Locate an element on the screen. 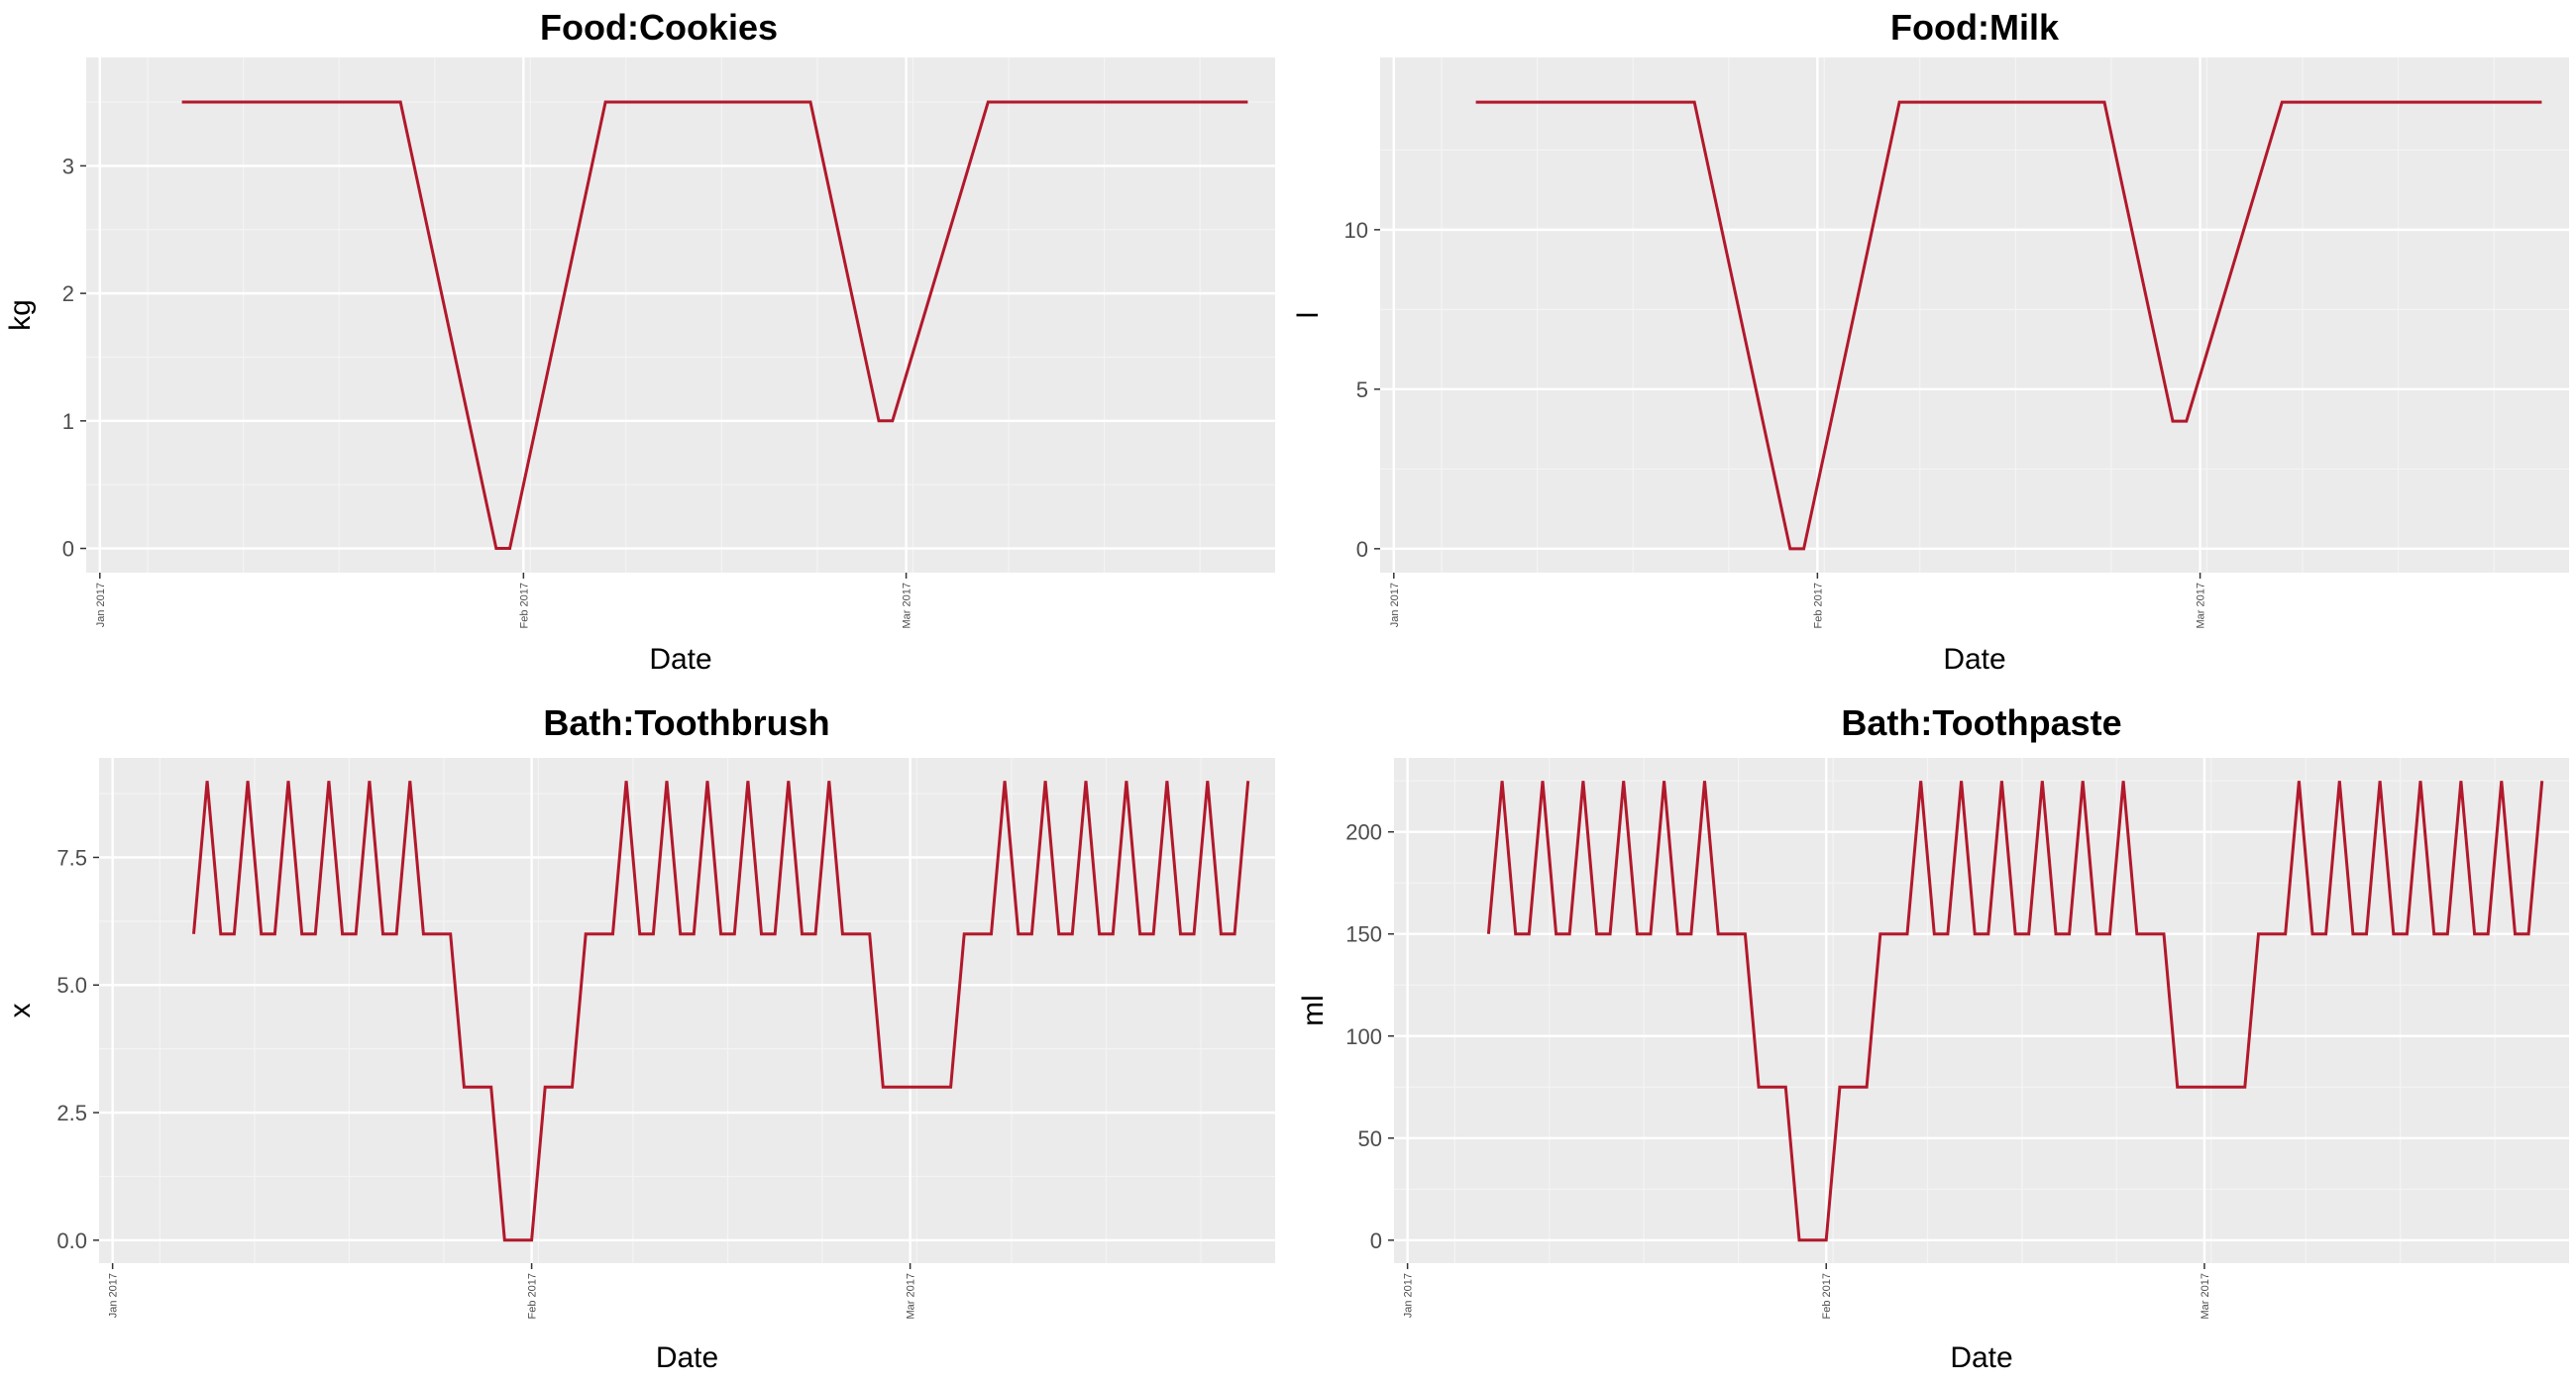  y-tick-label: 5 is located at coordinates (1362, 389).